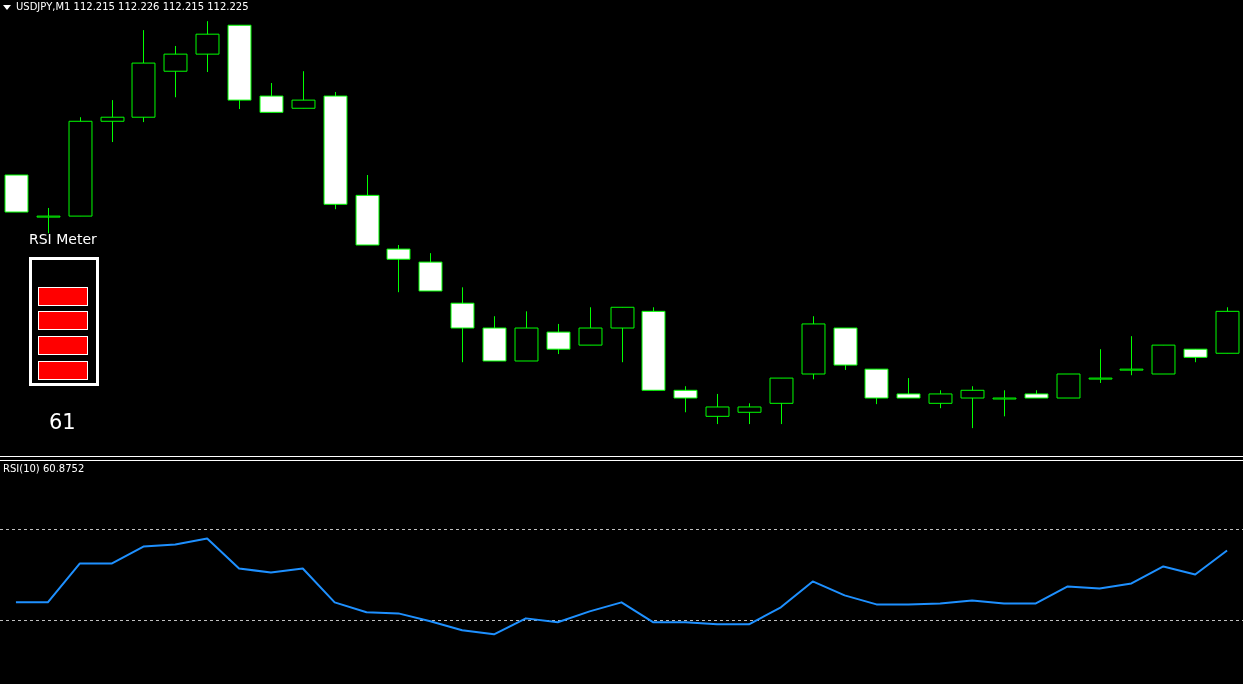 Image resolution: width=1243 pixels, height=684 pixels. What do you see at coordinates (132, 6) in the screenshot?
I see `chart-title: USDJPY,M1 112.215 112.226 112.215 112.225` at bounding box center [132, 6].